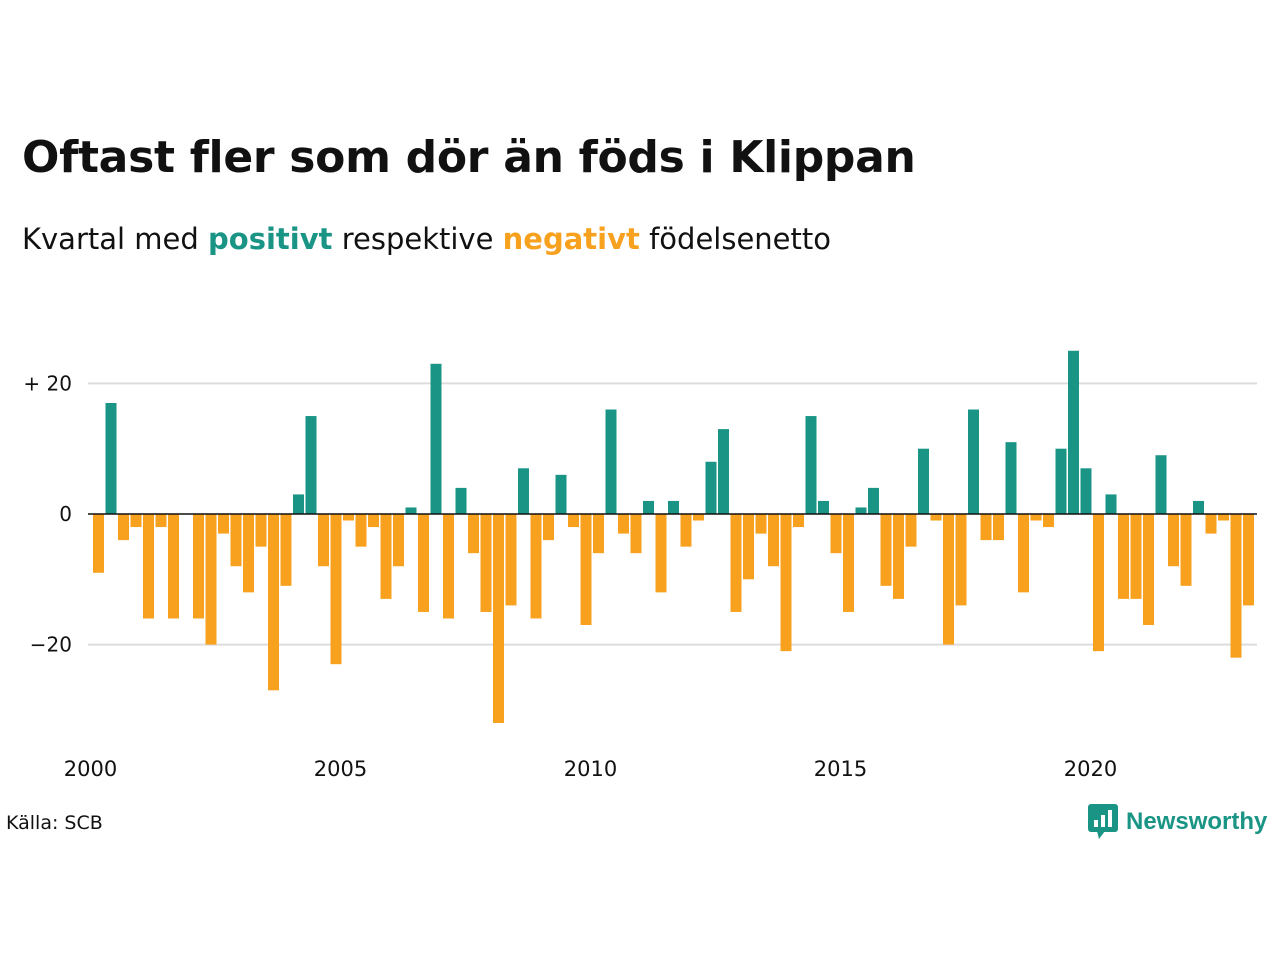 Image resolution: width=1280 pixels, height=960 pixels. I want to click on subtitle-prefix: Kvartal med, so click(110, 239).